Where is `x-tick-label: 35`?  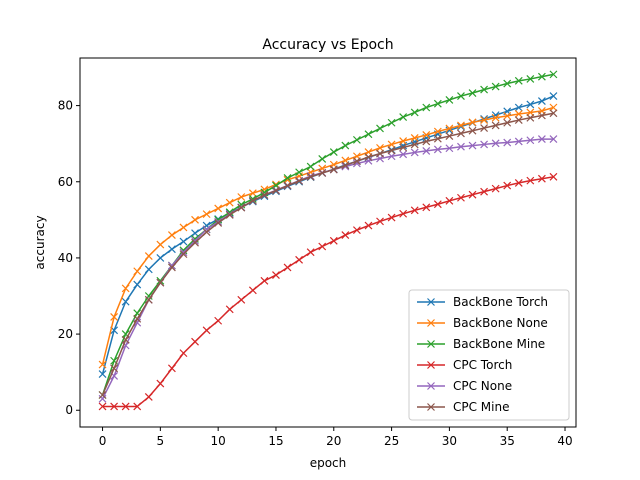
x-tick-label: 35 is located at coordinates (507, 441).